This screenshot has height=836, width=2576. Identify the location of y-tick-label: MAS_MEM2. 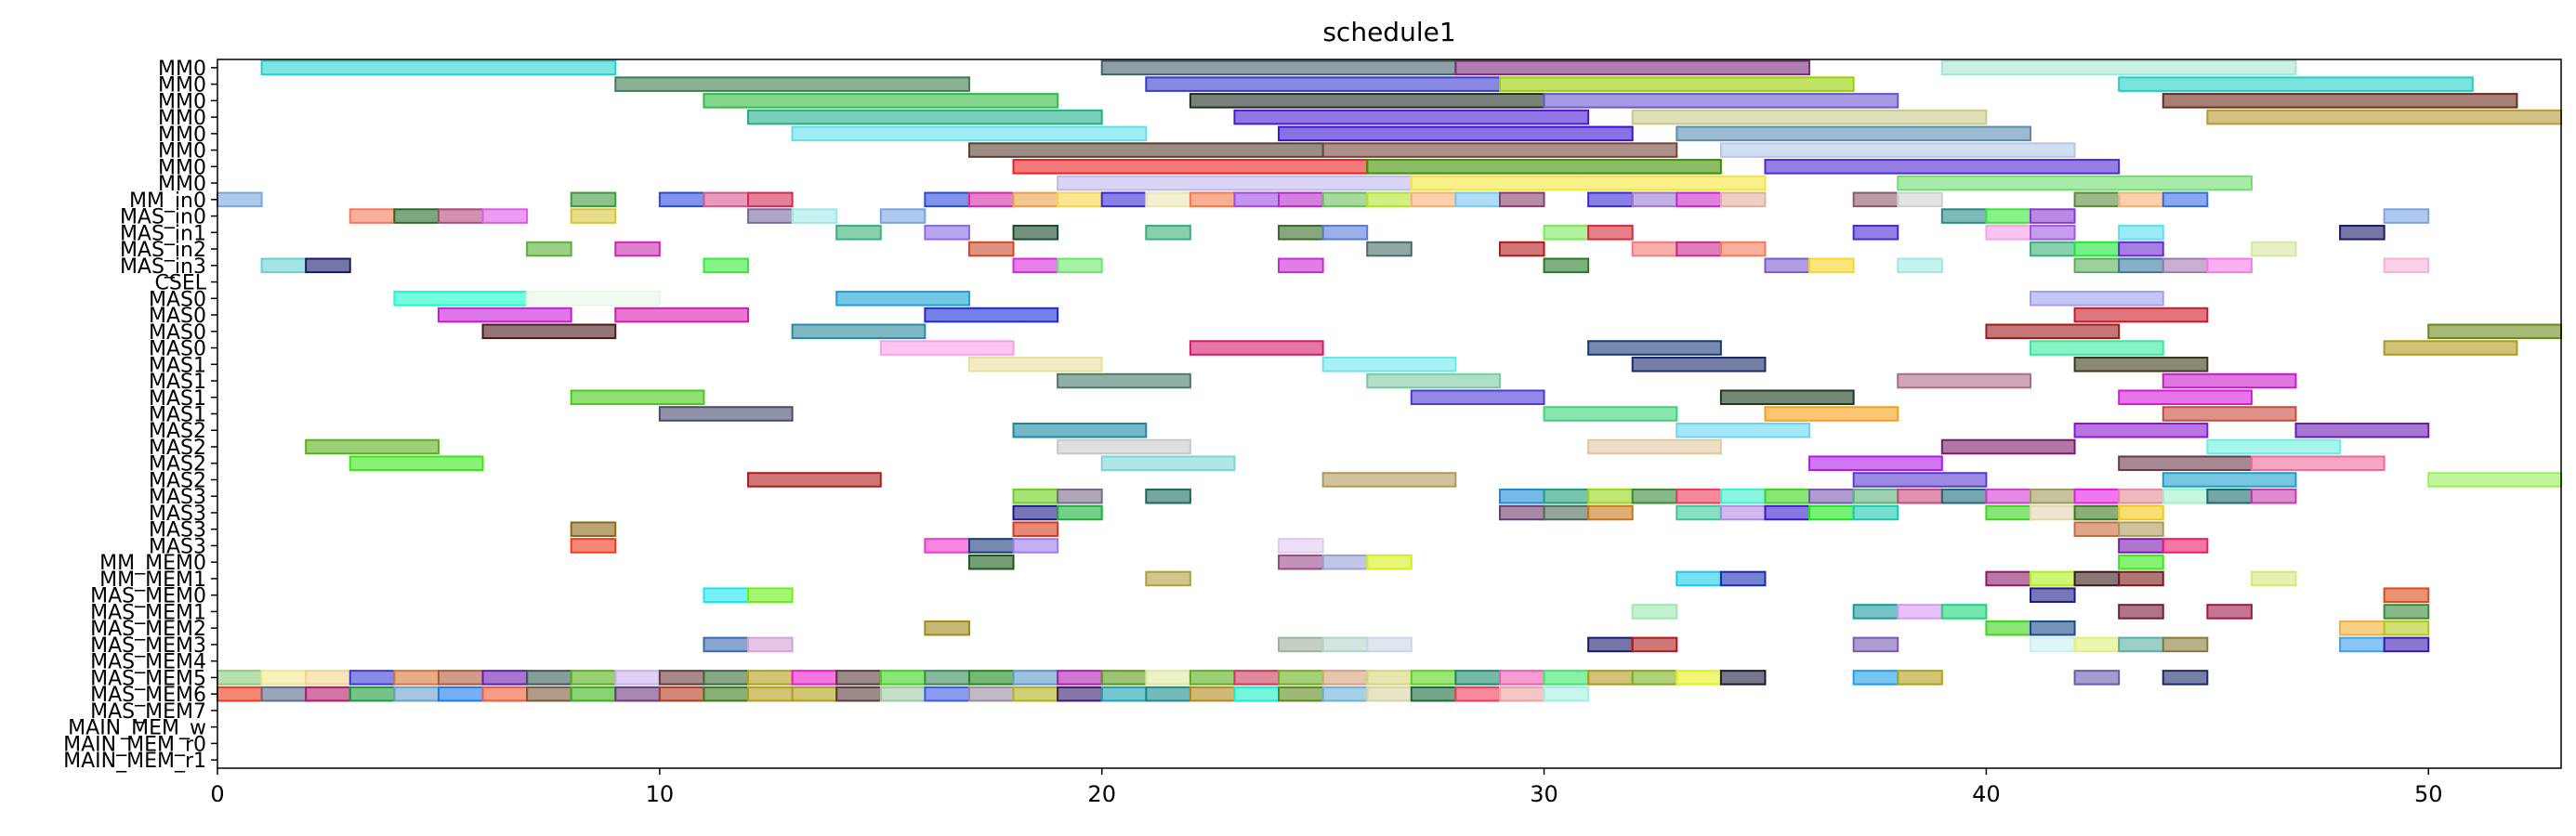
(148, 629).